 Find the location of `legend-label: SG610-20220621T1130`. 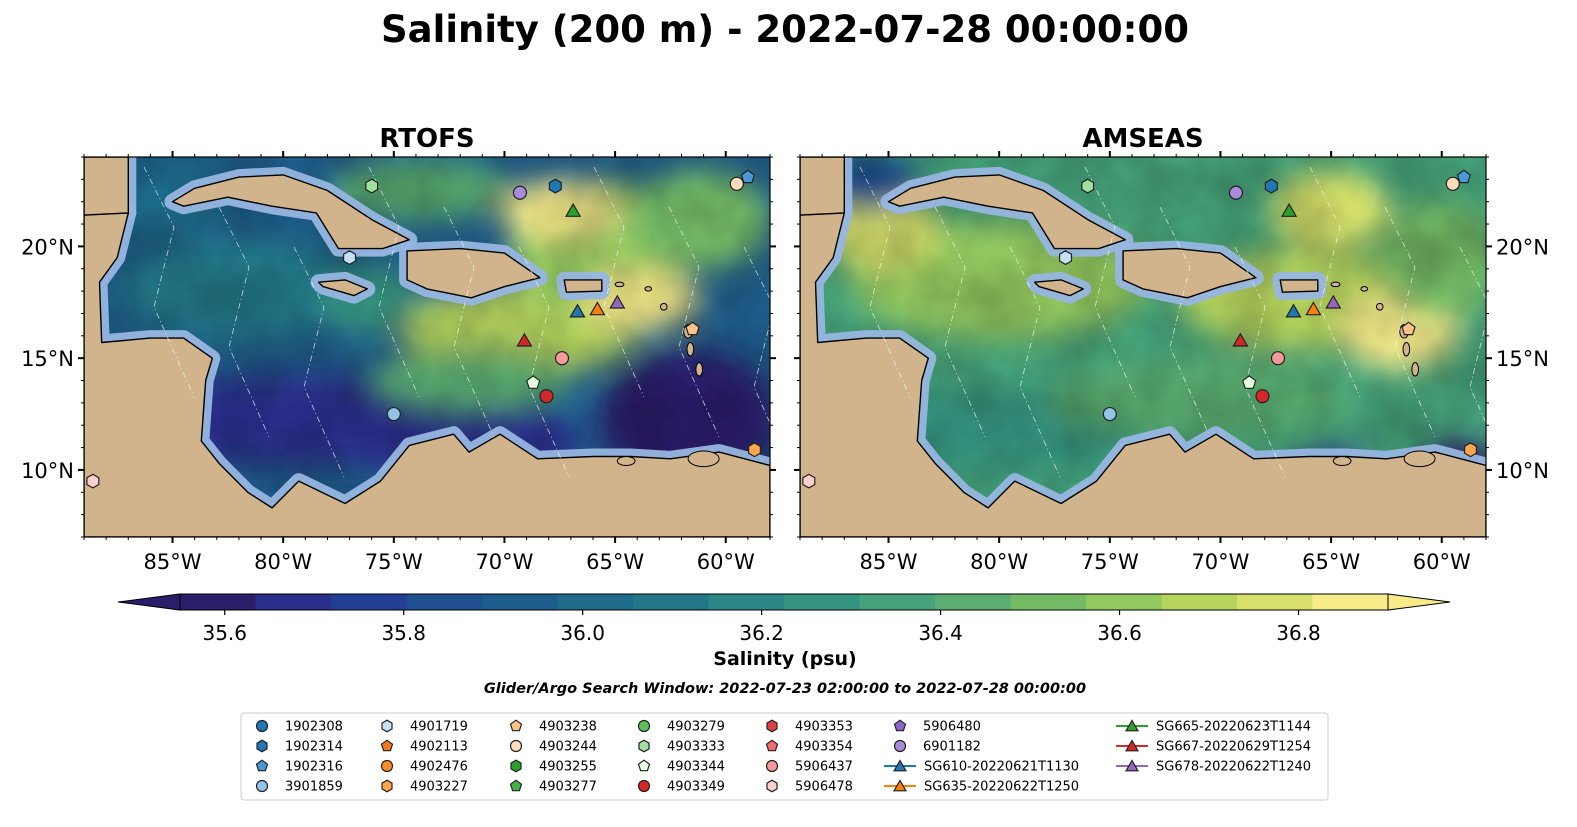

legend-label: SG610-20220621T1130 is located at coordinates (1001, 767).